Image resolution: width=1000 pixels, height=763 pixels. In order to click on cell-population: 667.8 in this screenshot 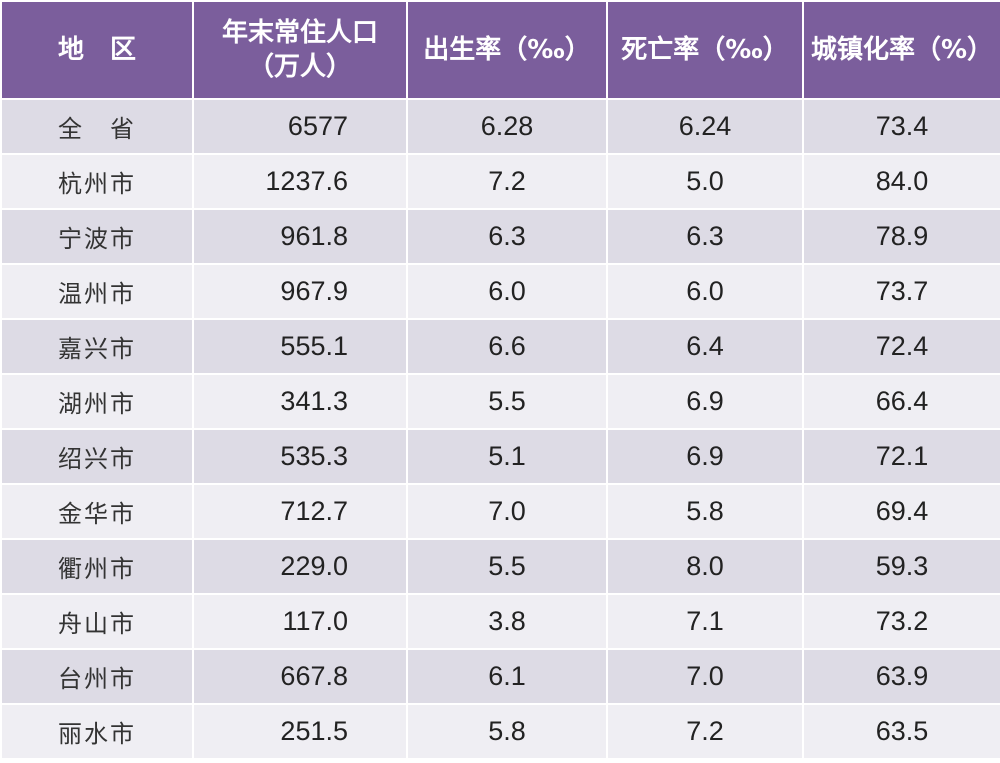, I will do `click(300, 676)`.